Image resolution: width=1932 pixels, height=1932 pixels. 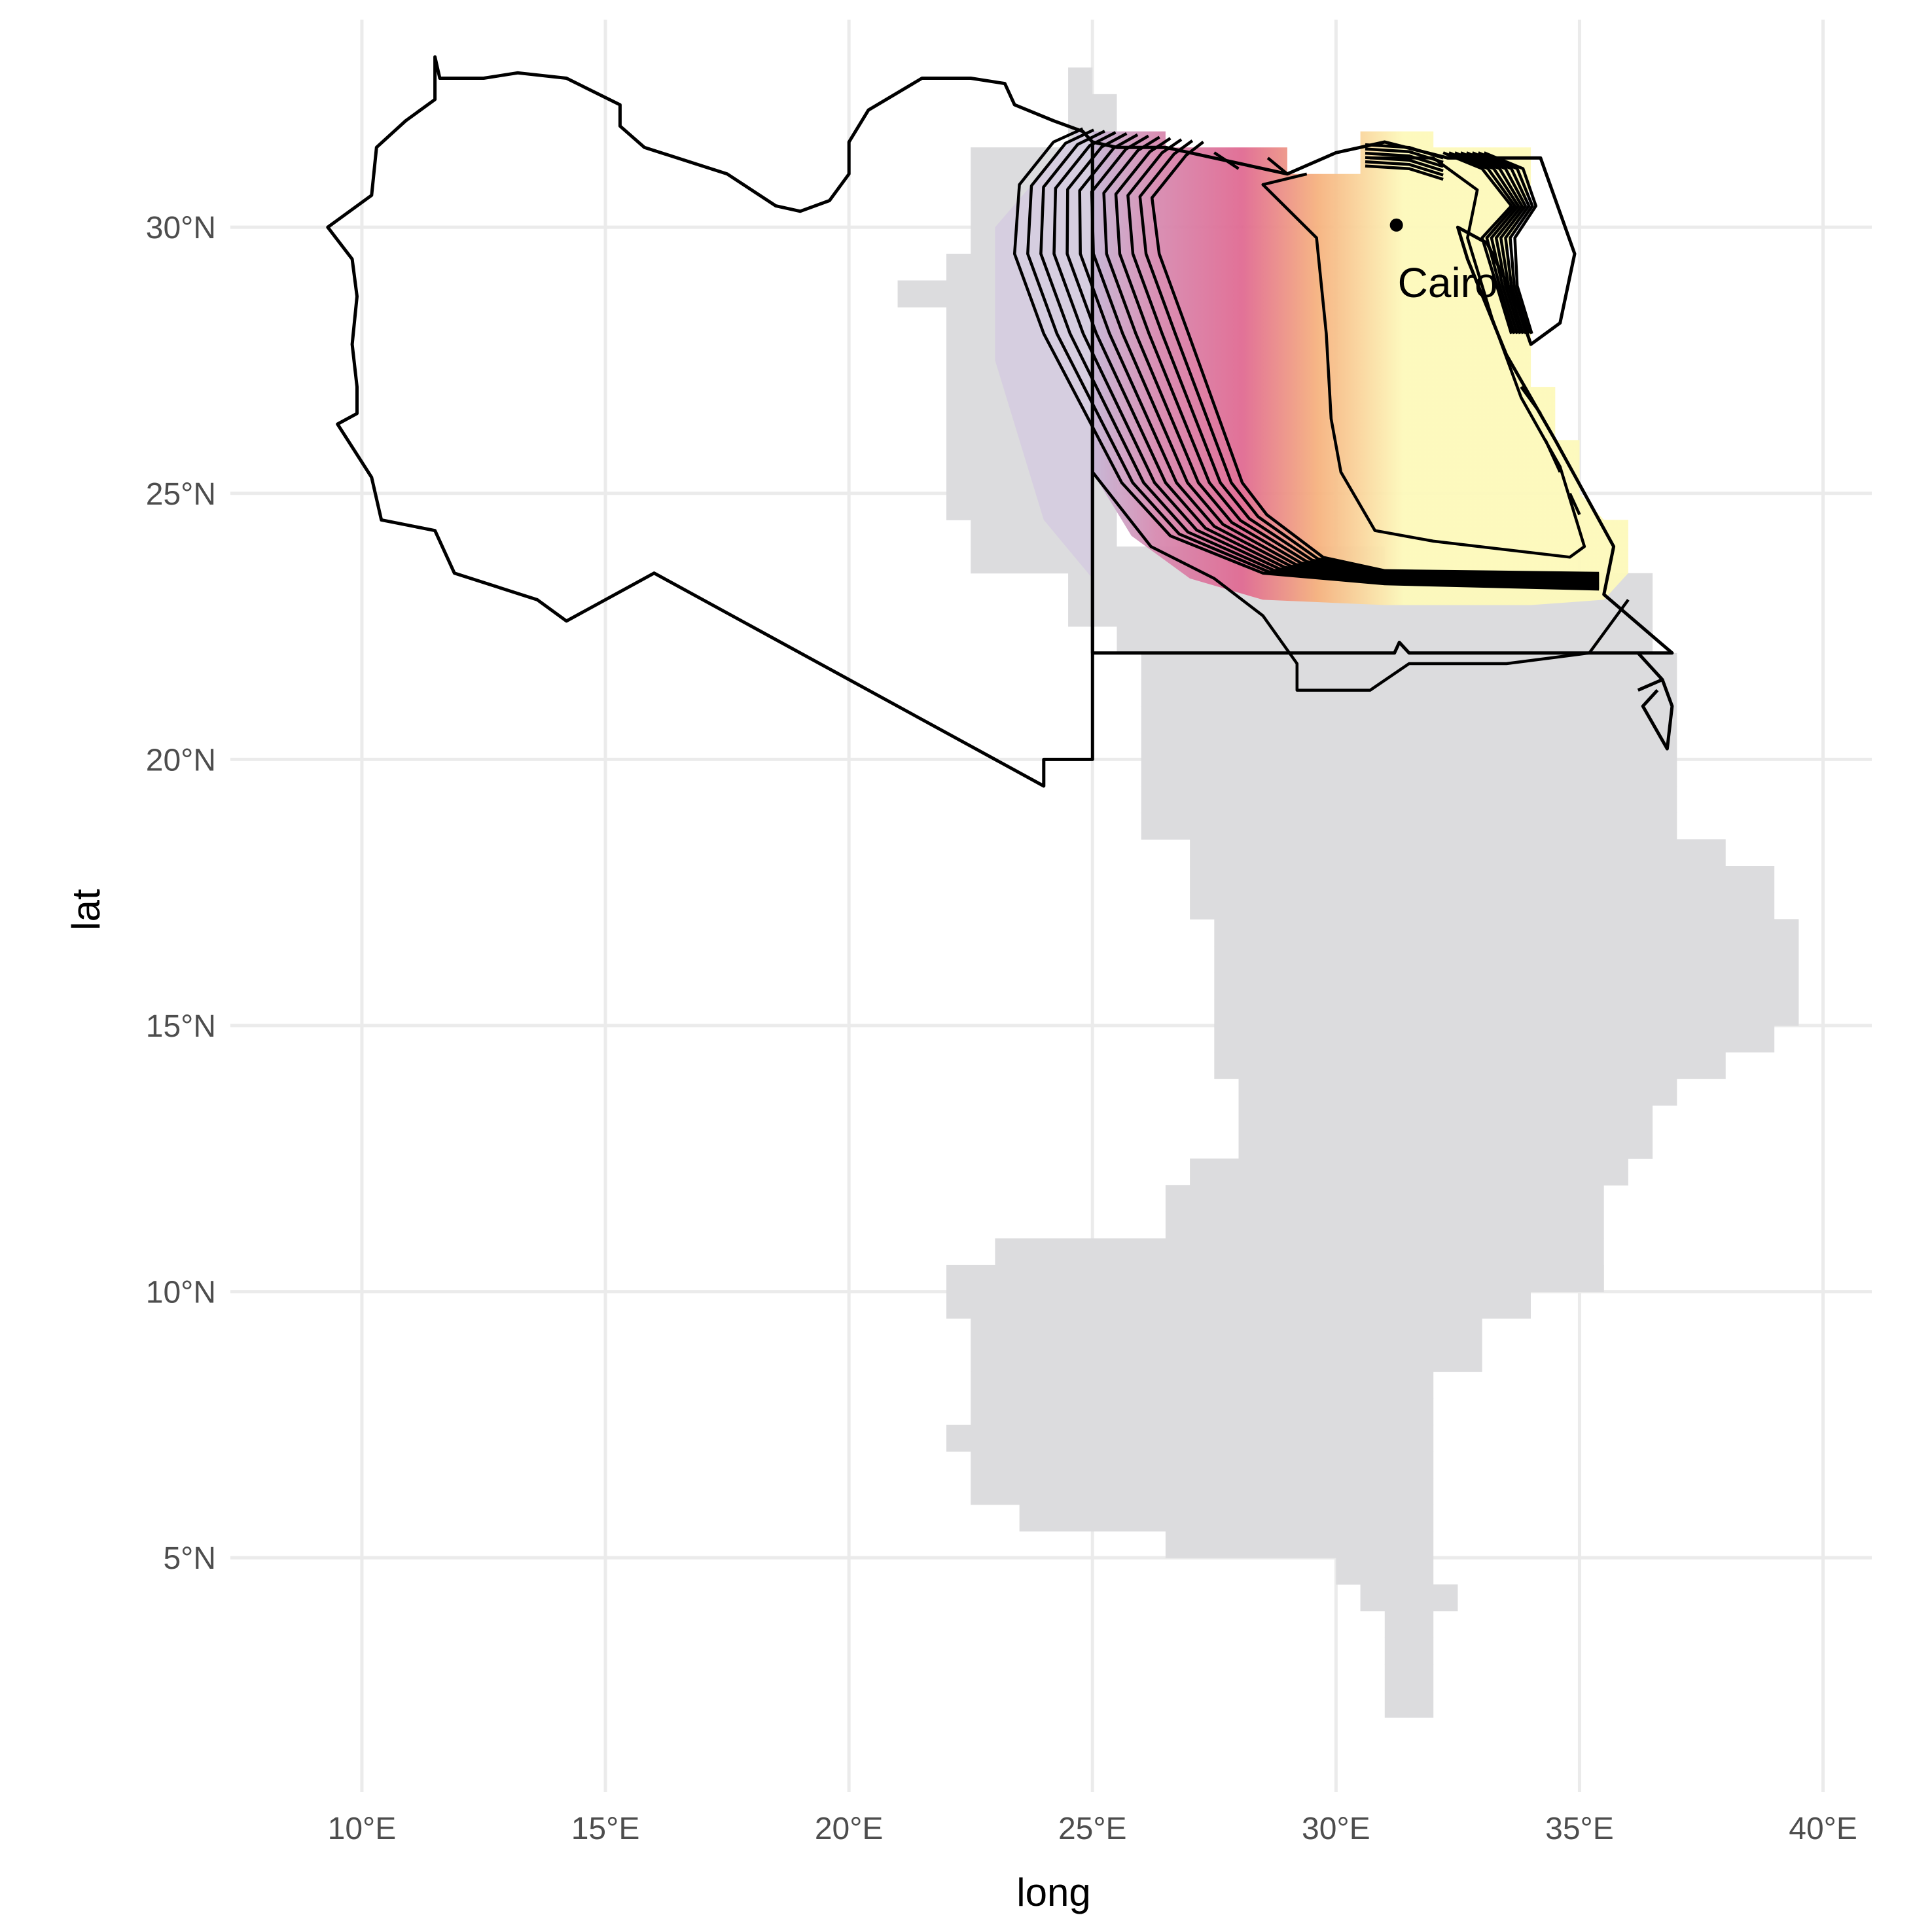 What do you see at coordinates (1579, 1829) in the screenshot?
I see `x-tick-label: 35°E` at bounding box center [1579, 1829].